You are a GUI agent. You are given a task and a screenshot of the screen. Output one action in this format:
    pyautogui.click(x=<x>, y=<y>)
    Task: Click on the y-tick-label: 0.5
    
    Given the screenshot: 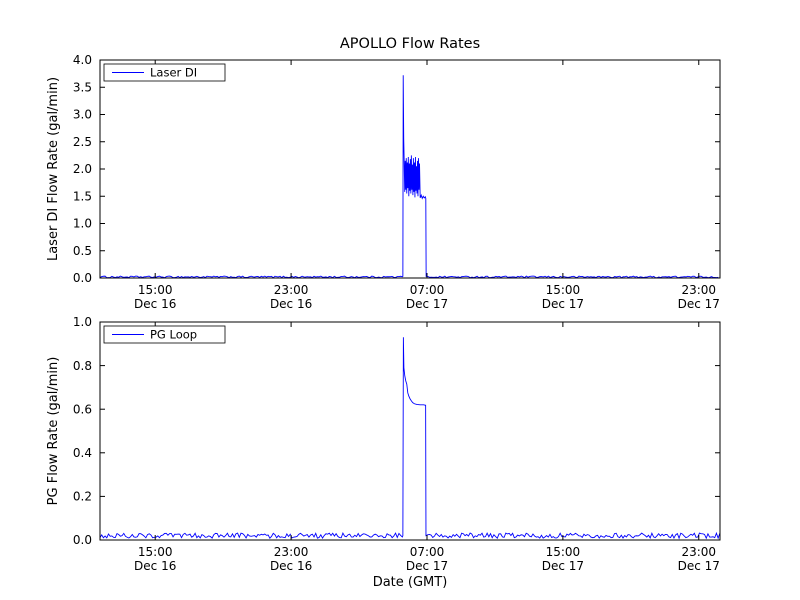 What is the action you would take?
    pyautogui.click(x=82, y=251)
    